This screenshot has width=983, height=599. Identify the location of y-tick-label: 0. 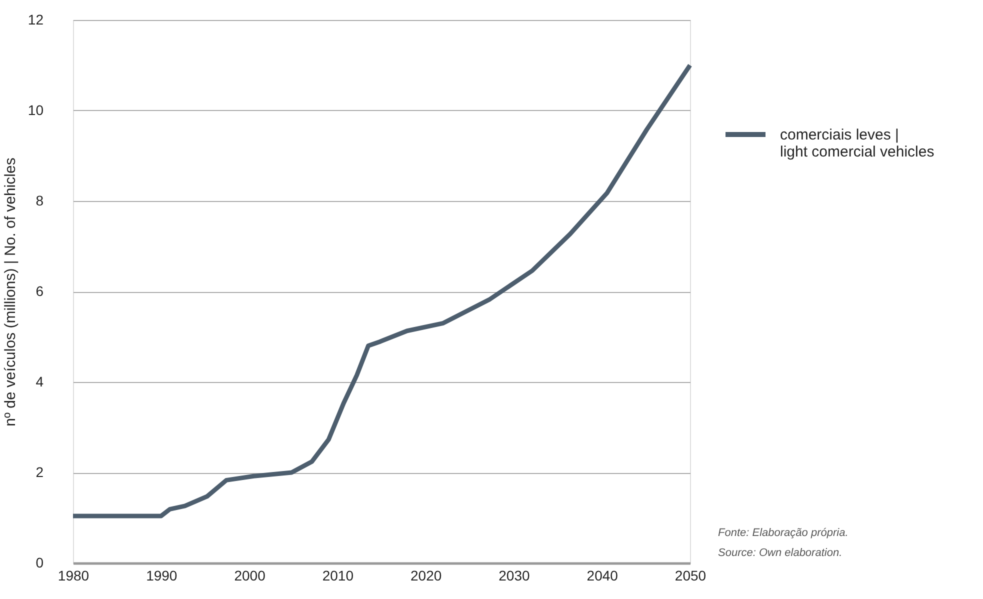
(40, 562).